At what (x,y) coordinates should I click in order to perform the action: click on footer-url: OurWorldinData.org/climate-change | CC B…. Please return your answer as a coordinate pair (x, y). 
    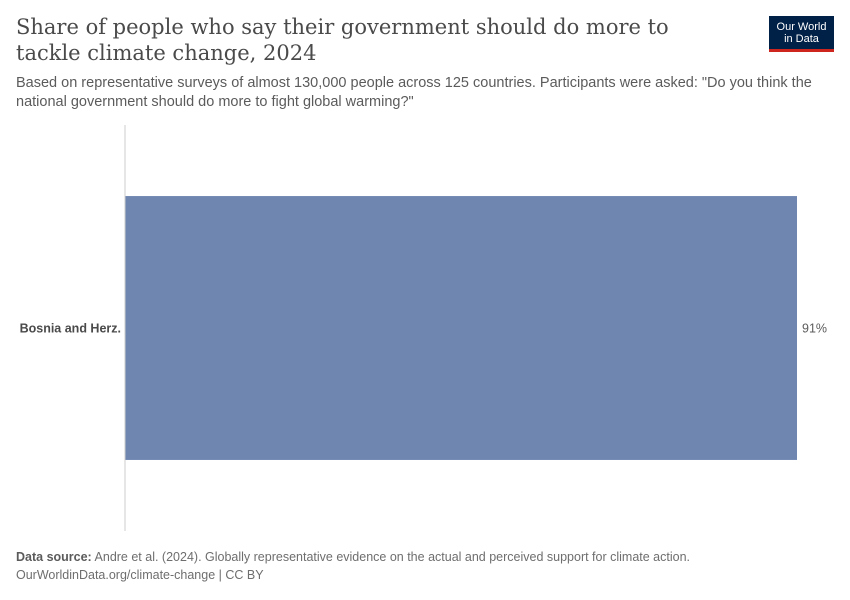
    Looking at the image, I should click on (140, 575).